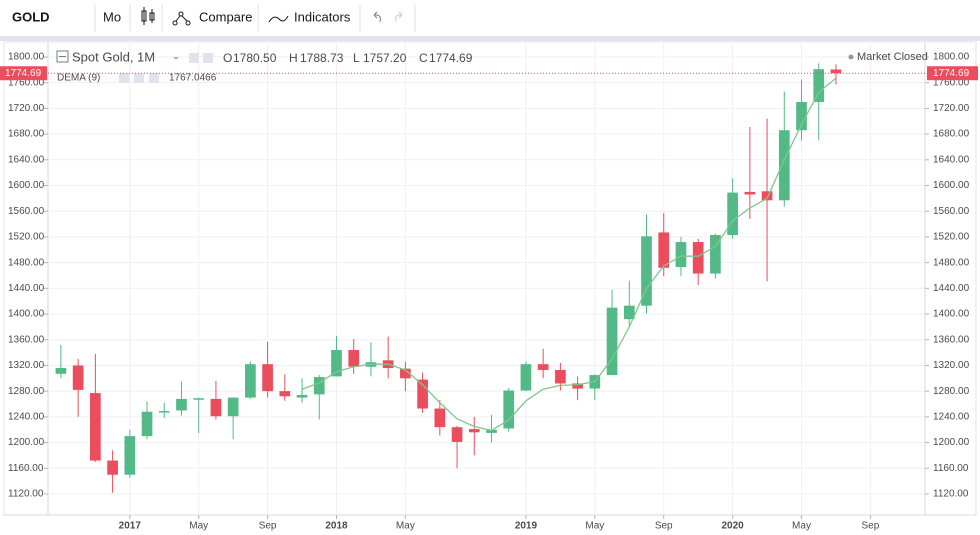 This screenshot has width=980, height=535. Describe the element at coordinates (154, 78) in the screenshot. I see `indicator-remove` at that location.